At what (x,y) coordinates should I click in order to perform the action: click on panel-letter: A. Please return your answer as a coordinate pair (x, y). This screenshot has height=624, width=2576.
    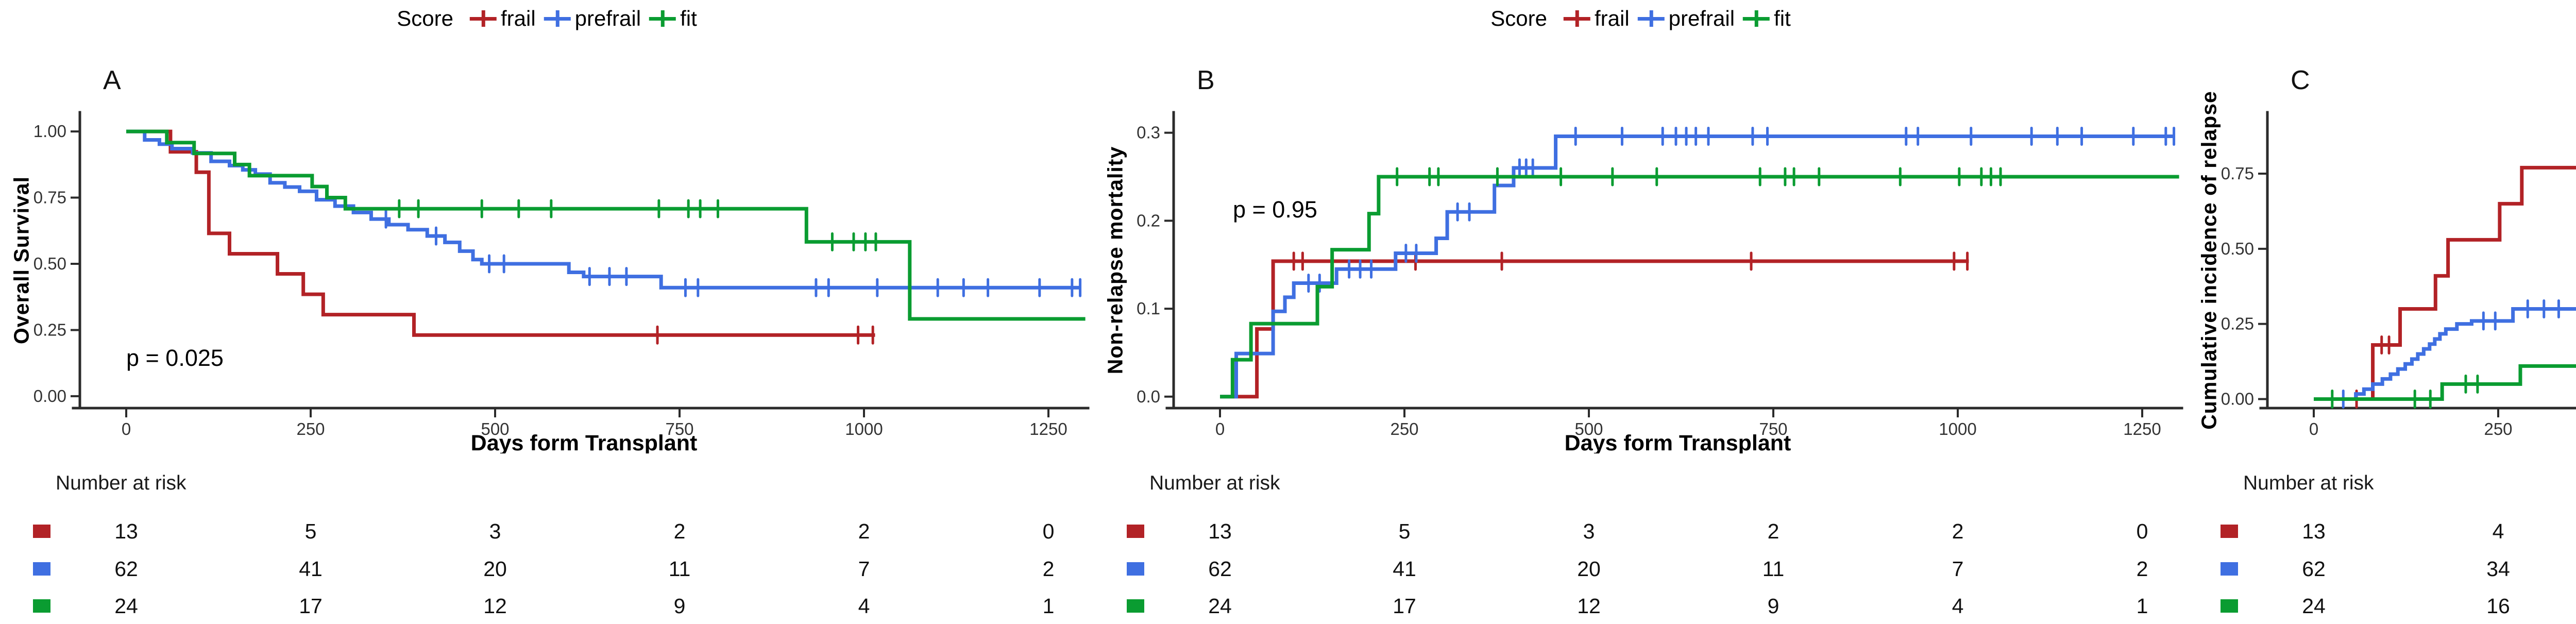
    Looking at the image, I should click on (112, 80).